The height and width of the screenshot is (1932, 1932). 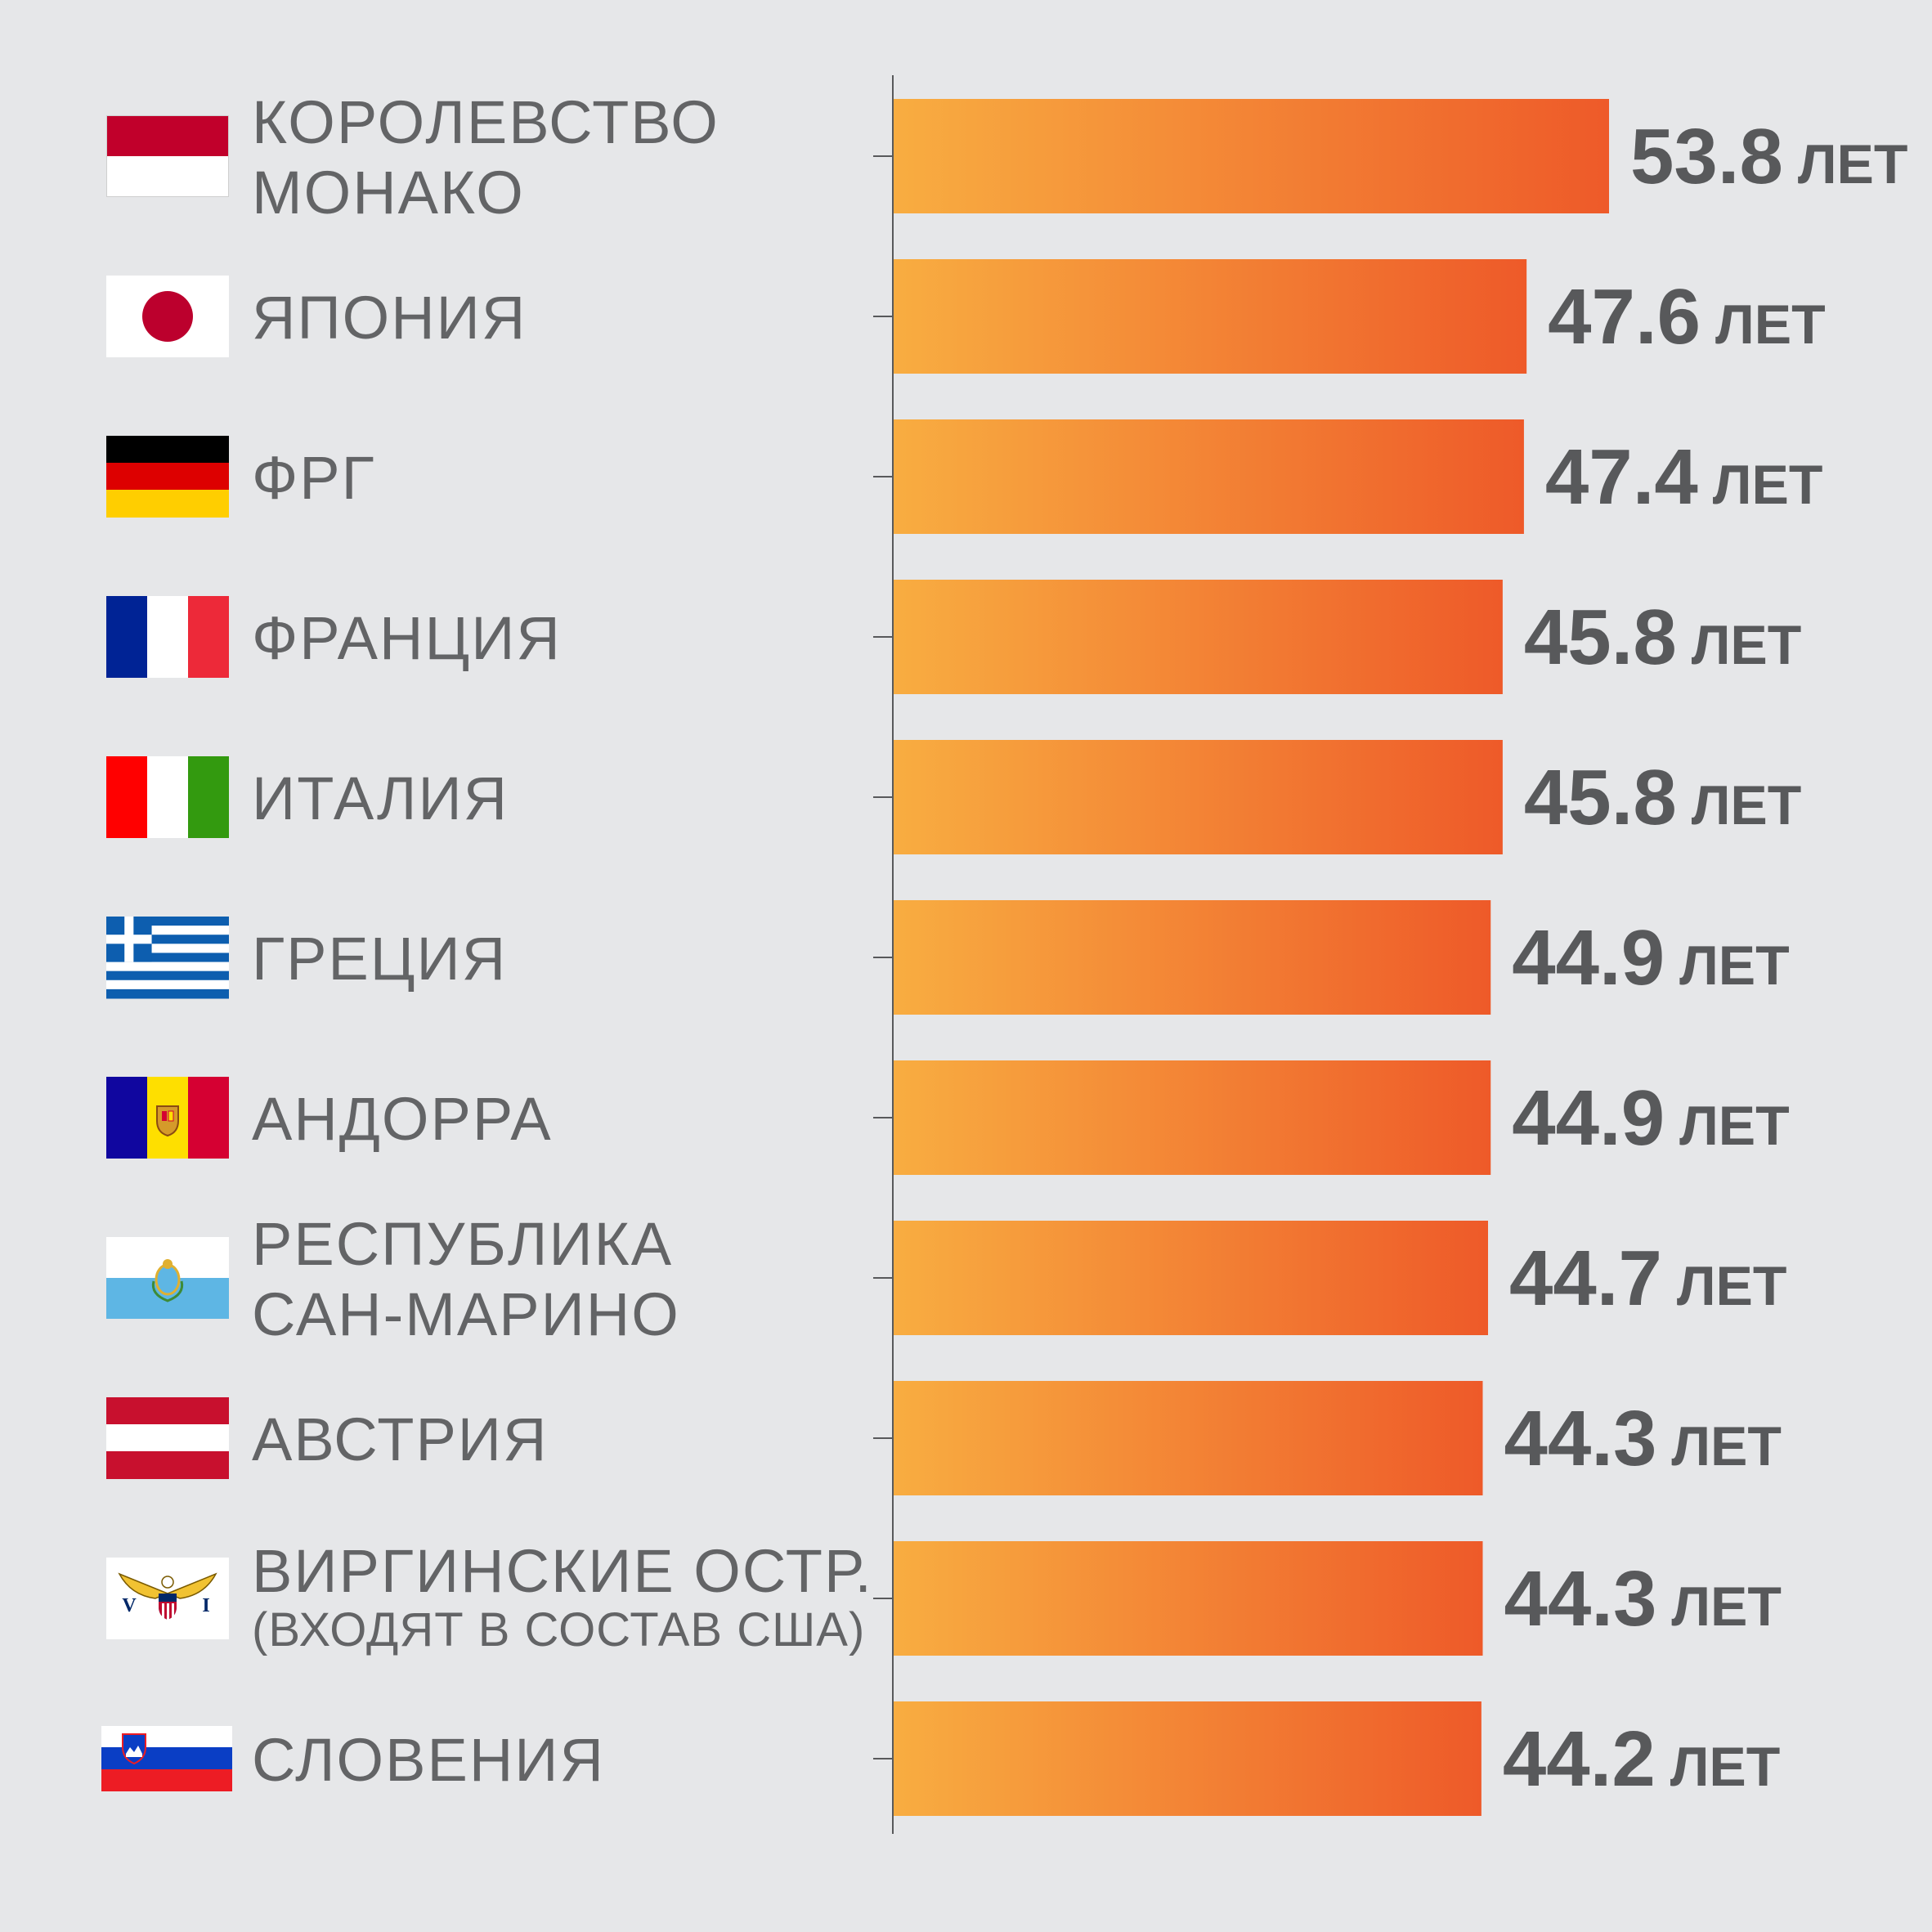 What do you see at coordinates (462, 1244) in the screenshot?
I see `country-label: РЕСПУБЛИКА` at bounding box center [462, 1244].